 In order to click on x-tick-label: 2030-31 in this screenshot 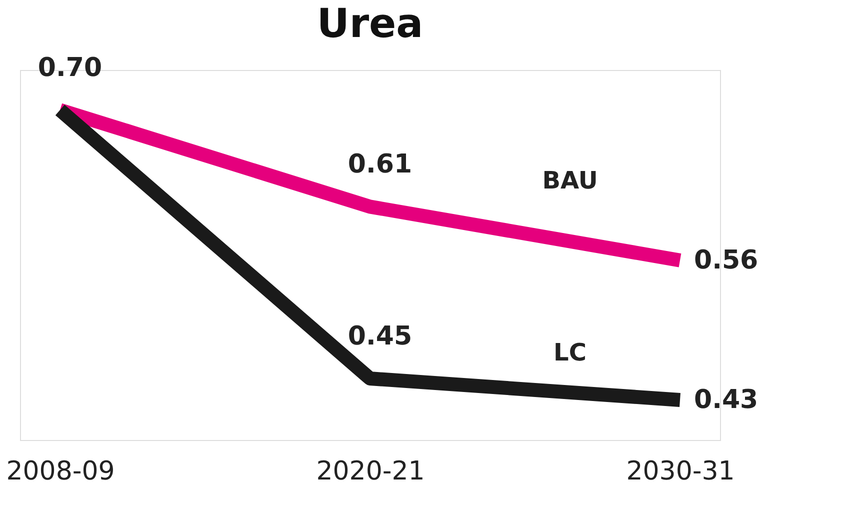, I will do `click(680, 471)`.